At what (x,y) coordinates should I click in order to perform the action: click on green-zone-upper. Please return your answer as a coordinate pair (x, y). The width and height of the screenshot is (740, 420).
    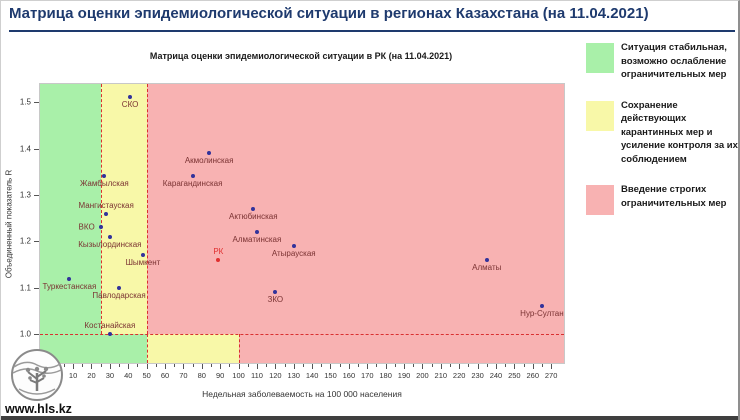
    Looking at the image, I should click on (70, 209).